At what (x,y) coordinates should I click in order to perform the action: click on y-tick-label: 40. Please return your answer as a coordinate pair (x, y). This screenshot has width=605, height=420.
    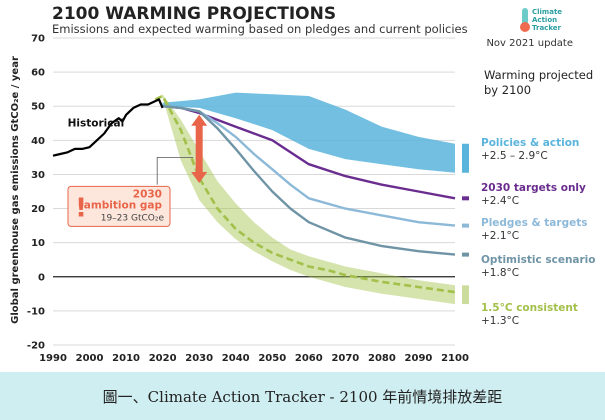
    Looking at the image, I should click on (38, 141).